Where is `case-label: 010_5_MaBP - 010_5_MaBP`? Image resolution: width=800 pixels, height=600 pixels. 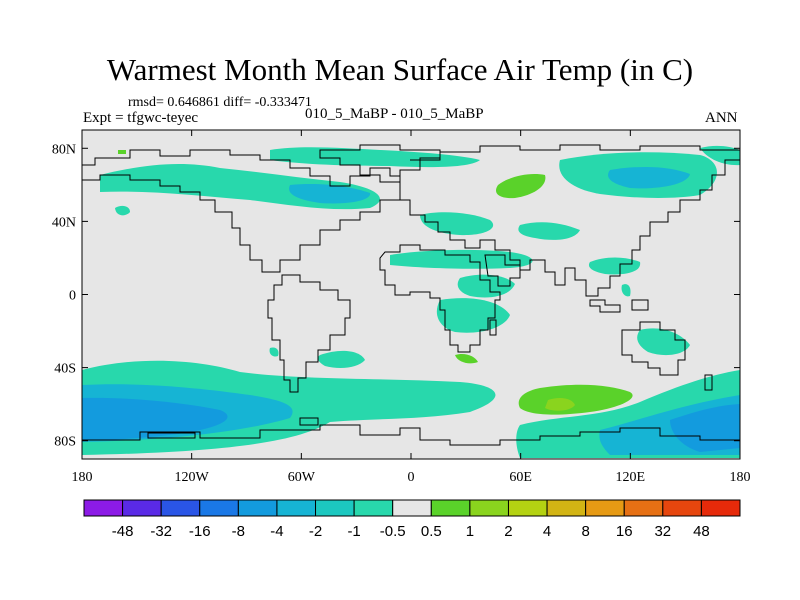
case-label: 010_5_MaBP - 010_5_MaBP is located at coordinates (394, 114).